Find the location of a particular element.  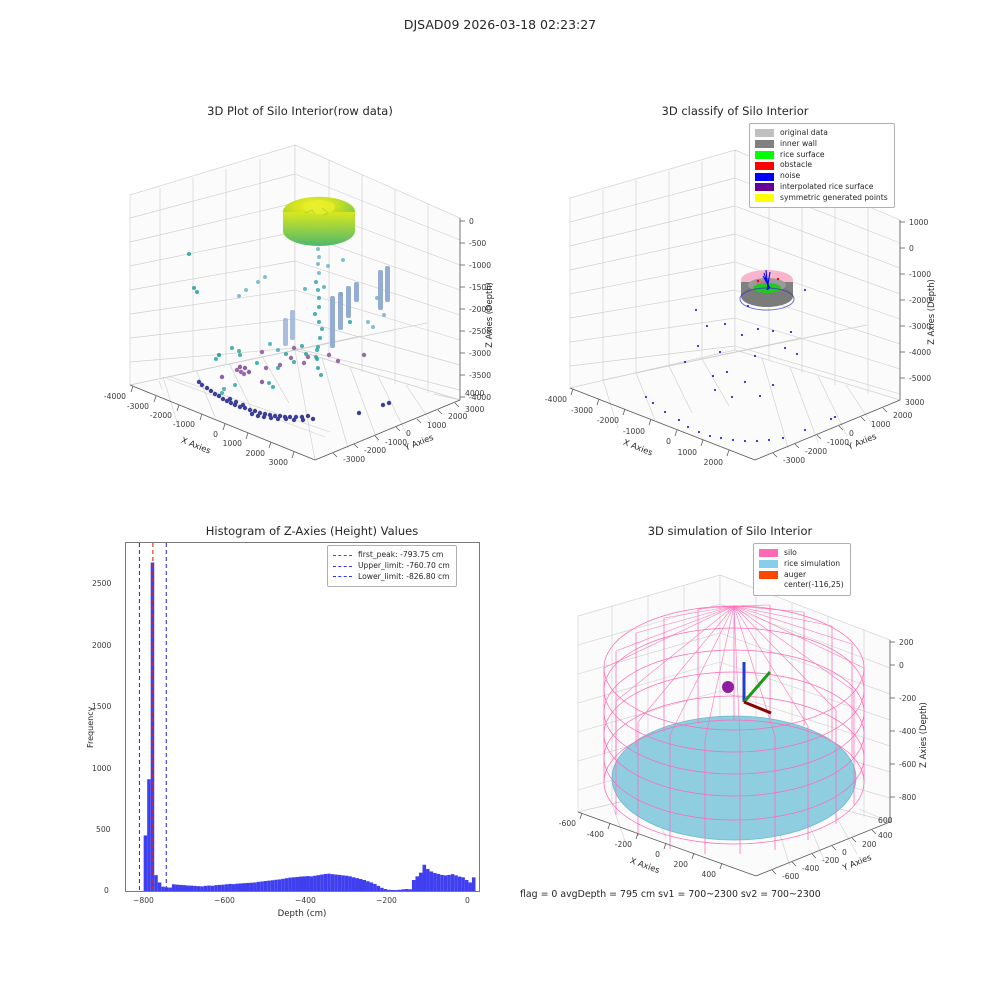

classify3d-ztick-3: -2000 is located at coordinates (920, 300).